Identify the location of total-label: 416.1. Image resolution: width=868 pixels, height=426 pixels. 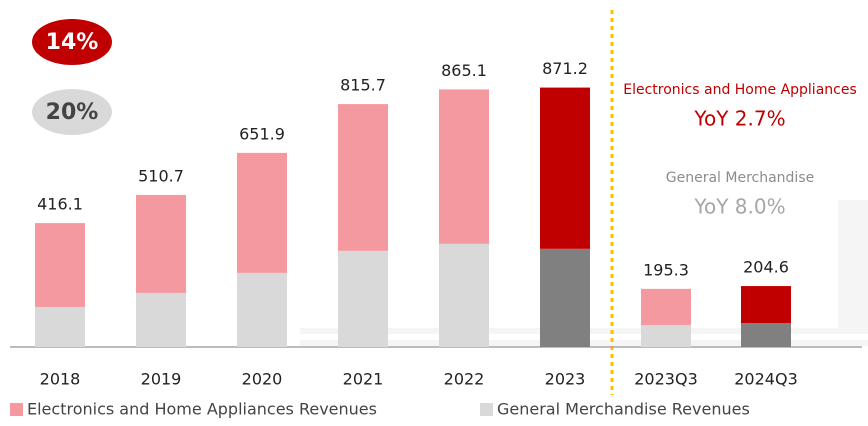
(60, 204).